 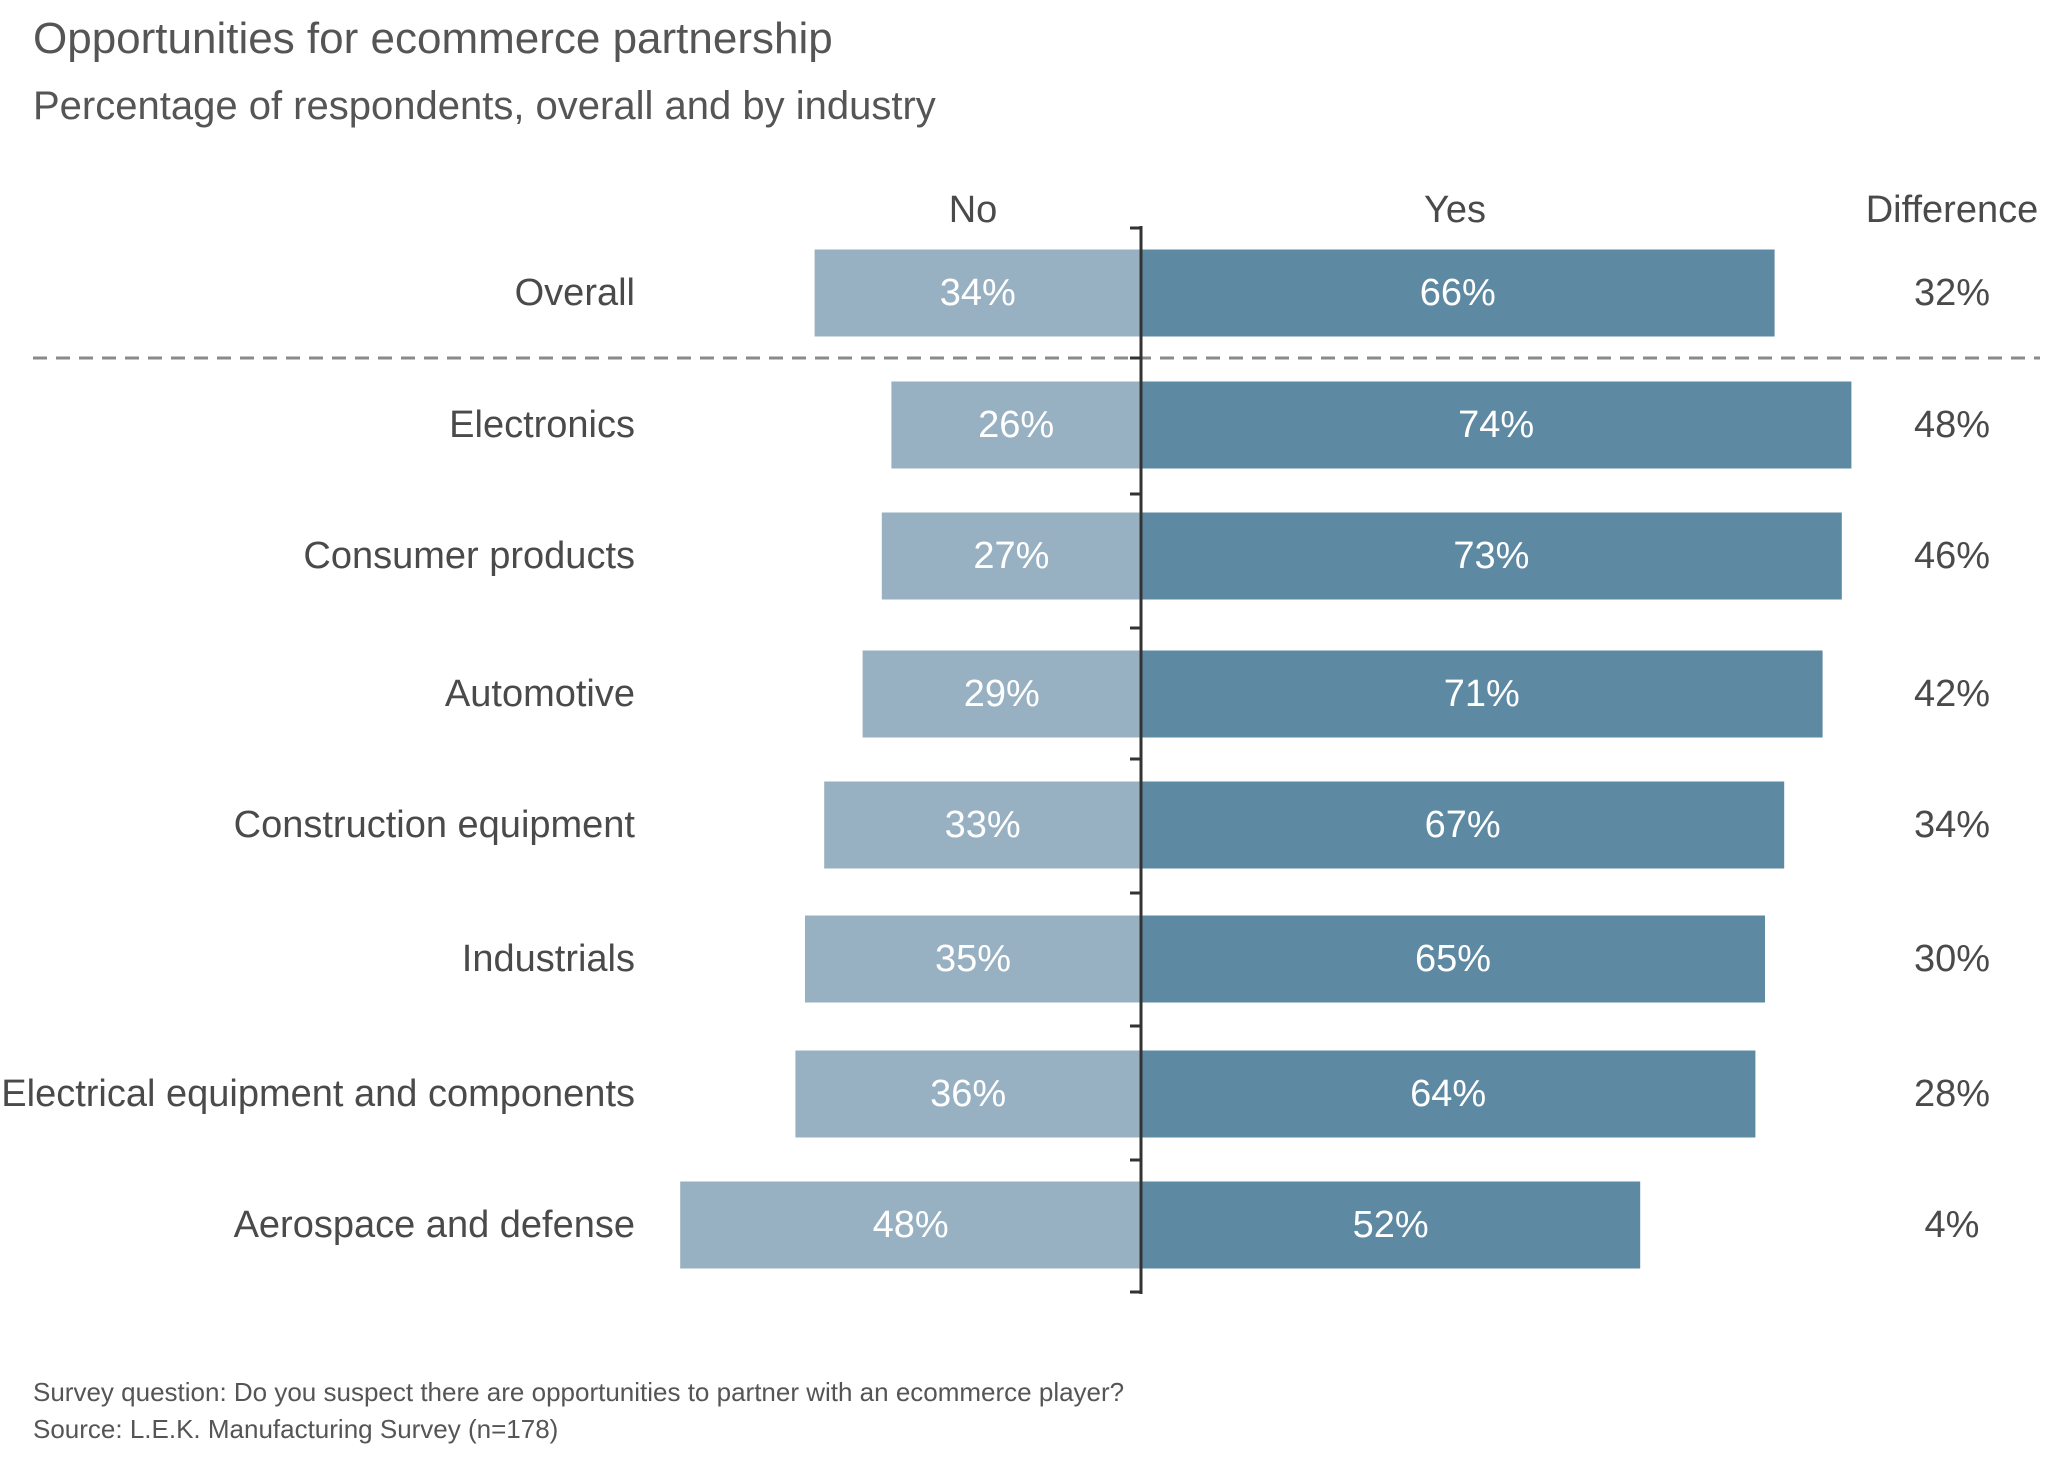 What do you see at coordinates (540, 694) in the screenshot?
I see `category-label: Automotive` at bounding box center [540, 694].